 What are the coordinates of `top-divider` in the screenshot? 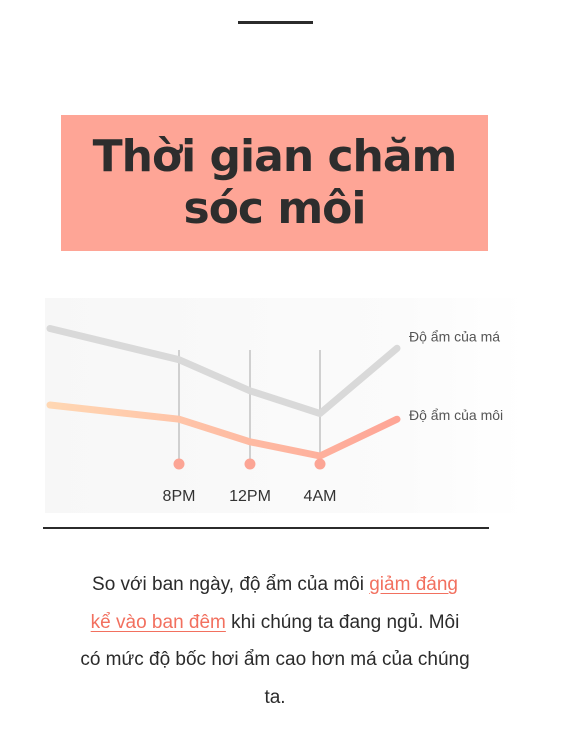 It's located at (275, 22).